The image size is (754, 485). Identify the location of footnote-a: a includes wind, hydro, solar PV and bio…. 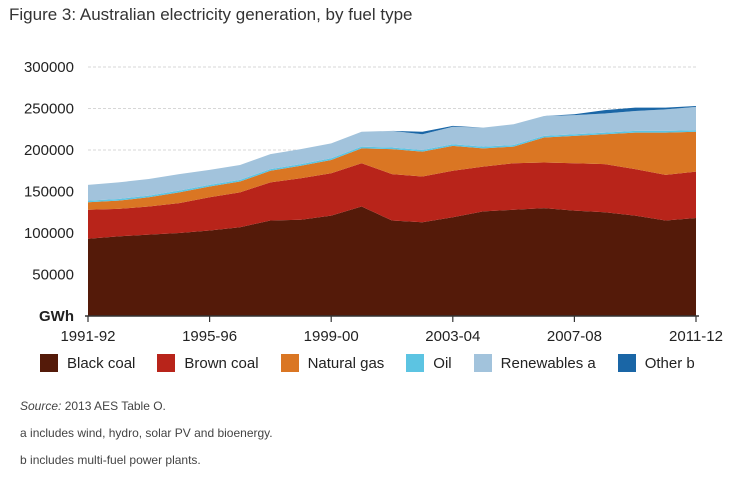
(146, 438).